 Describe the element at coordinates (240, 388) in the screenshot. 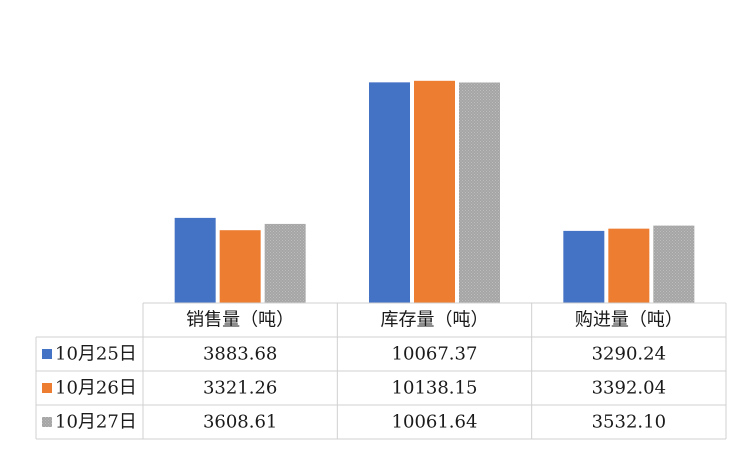

I see `data-label-2-1: 3321.26` at that location.